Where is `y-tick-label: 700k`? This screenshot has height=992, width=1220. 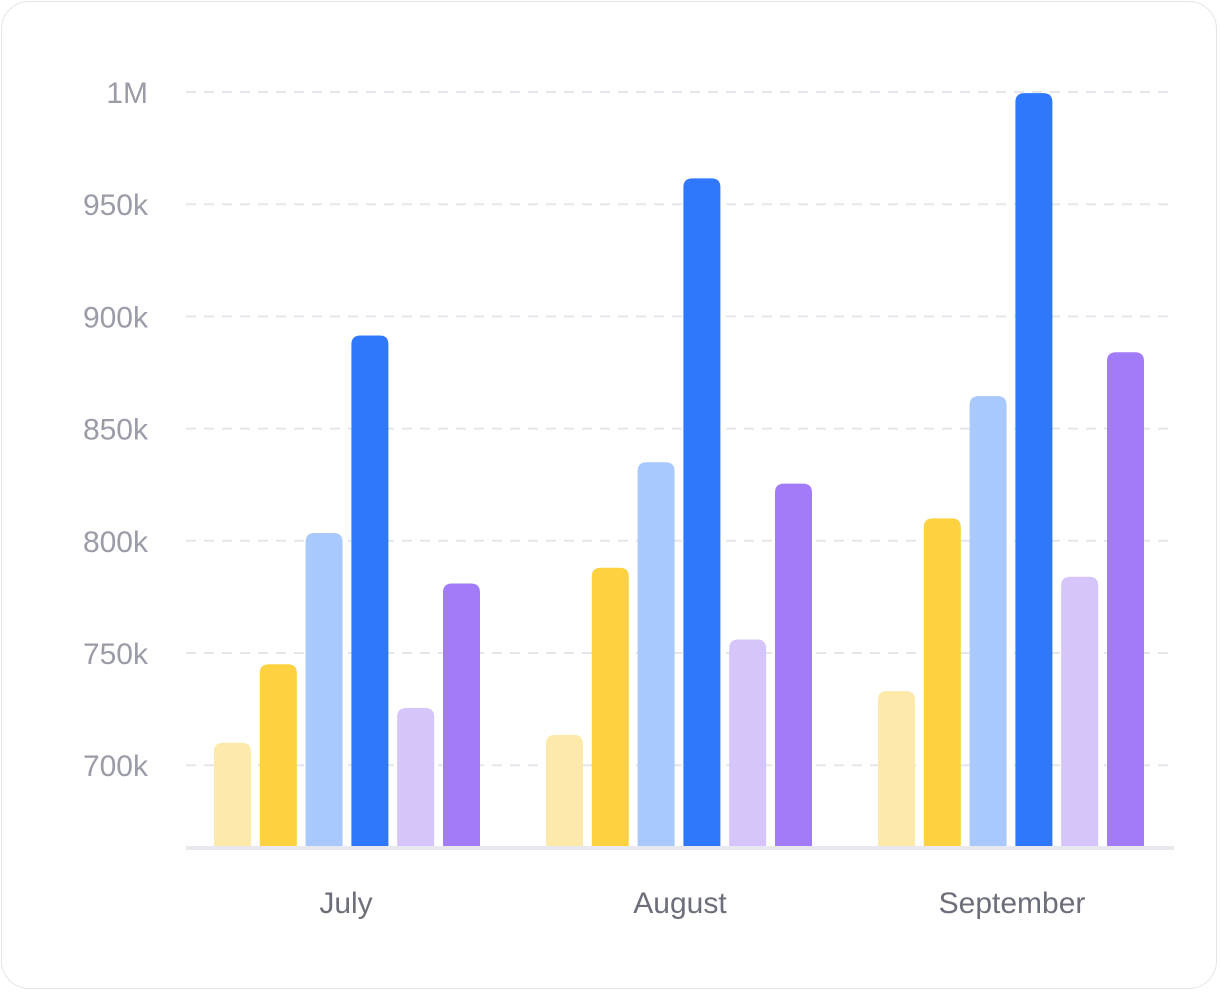
y-tick-label: 700k is located at coordinates (116, 766).